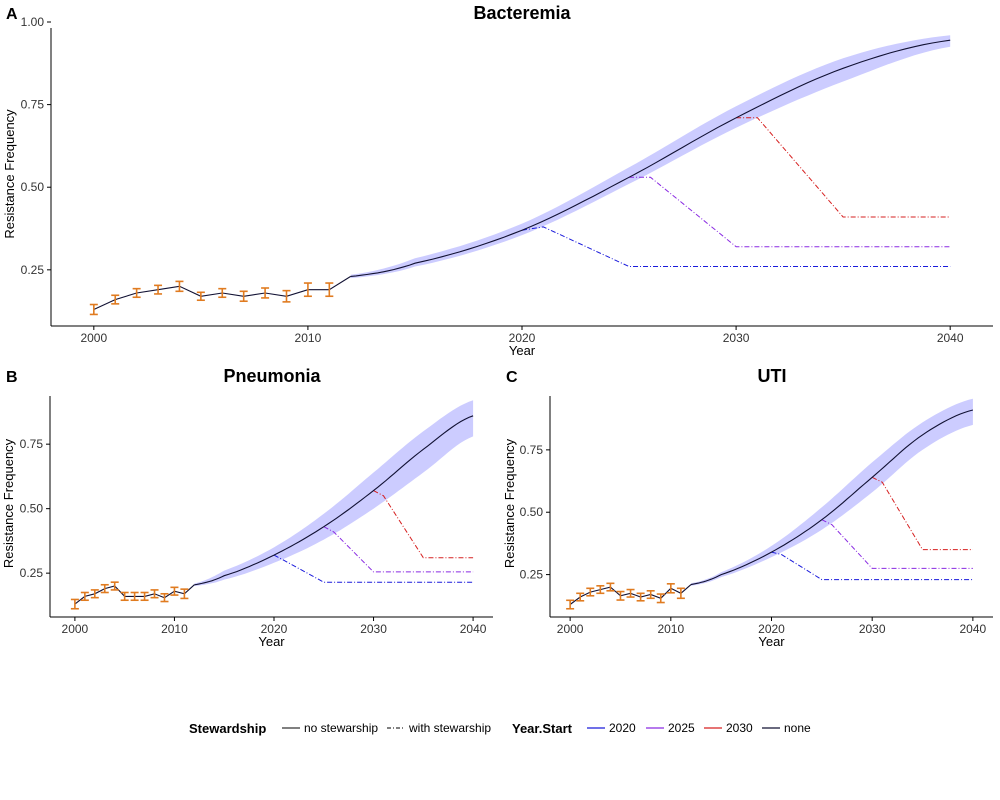 Image resolution: width=1000 pixels, height=800 pixels. Describe the element at coordinates (872, 566) in the screenshot. I see `stewardship-line-2020-uti` at that location.